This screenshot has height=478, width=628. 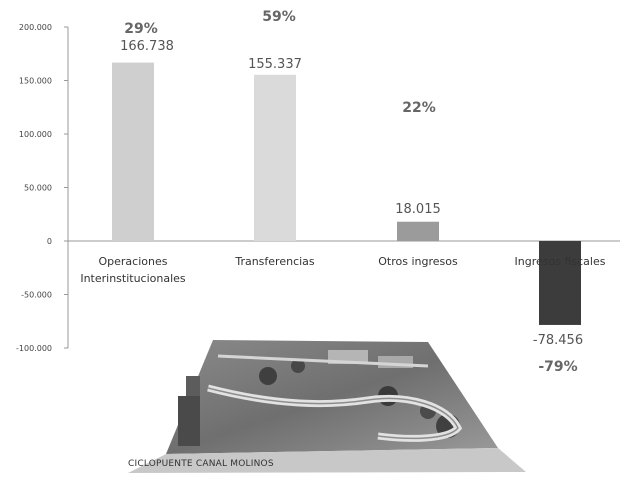 I want to click on category-label: Ingresos fiscales, so click(x=560, y=261).